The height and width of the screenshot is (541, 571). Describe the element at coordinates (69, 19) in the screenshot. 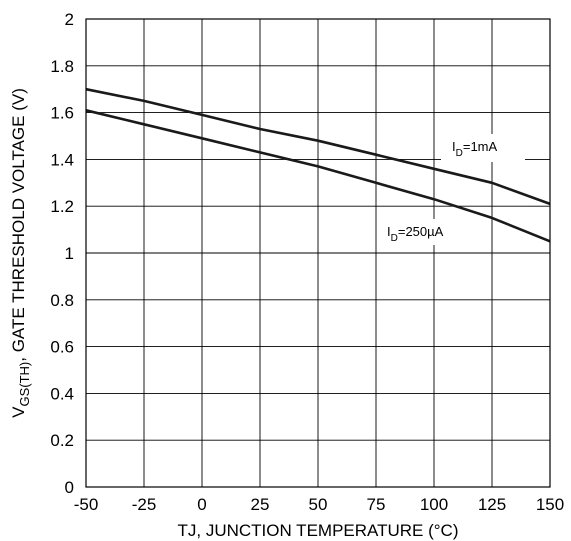

I see `y-tick-label: 2` at that location.